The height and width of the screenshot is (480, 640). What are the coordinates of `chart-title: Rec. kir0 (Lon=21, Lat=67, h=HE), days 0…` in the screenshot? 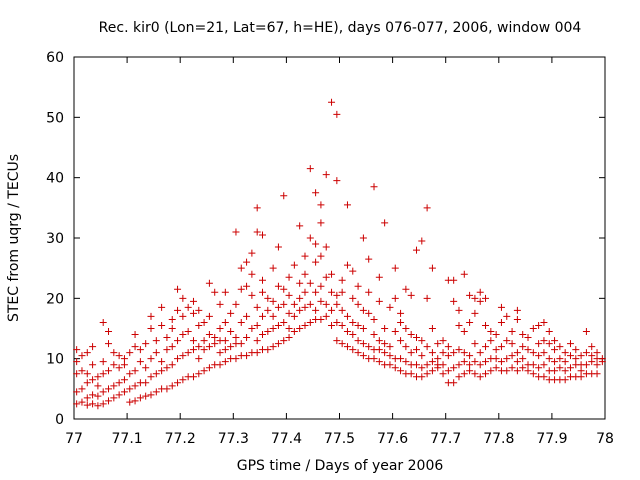 It's located at (340, 28).